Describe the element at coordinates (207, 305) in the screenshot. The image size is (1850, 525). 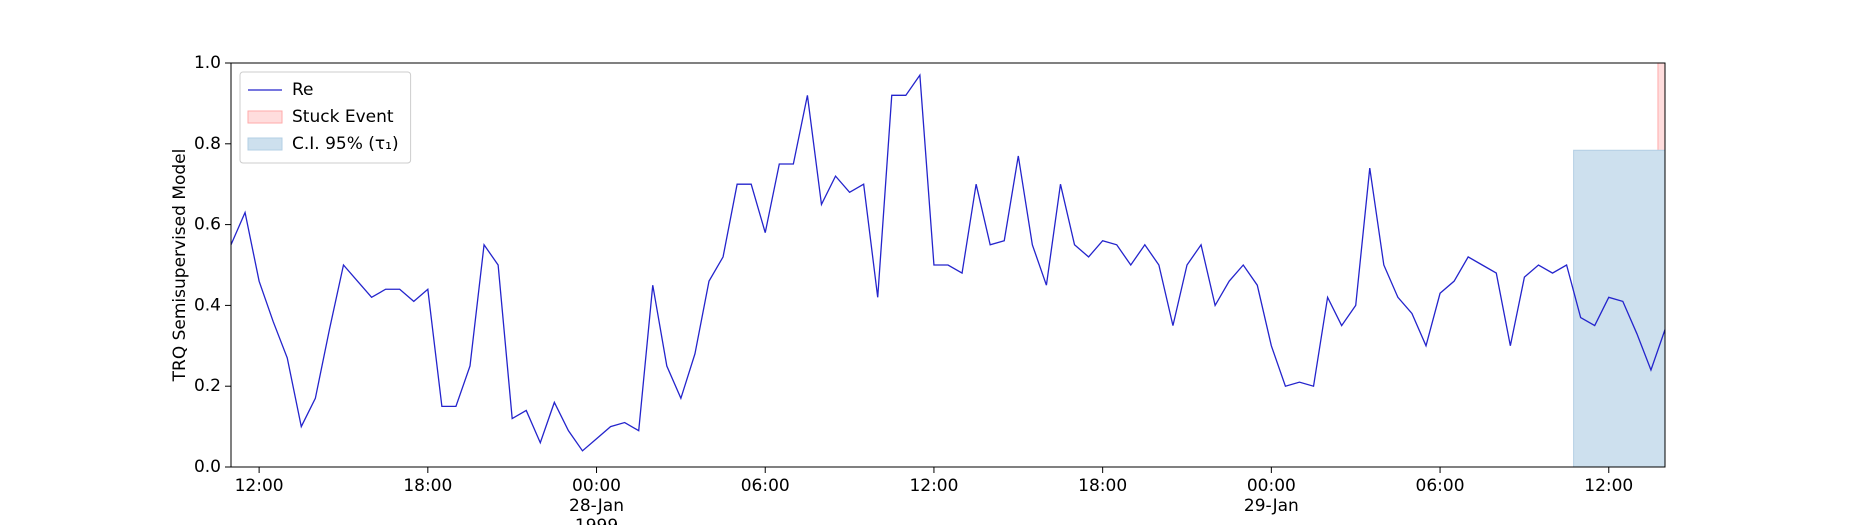
I see `y-tick-label: 0.4` at that location.